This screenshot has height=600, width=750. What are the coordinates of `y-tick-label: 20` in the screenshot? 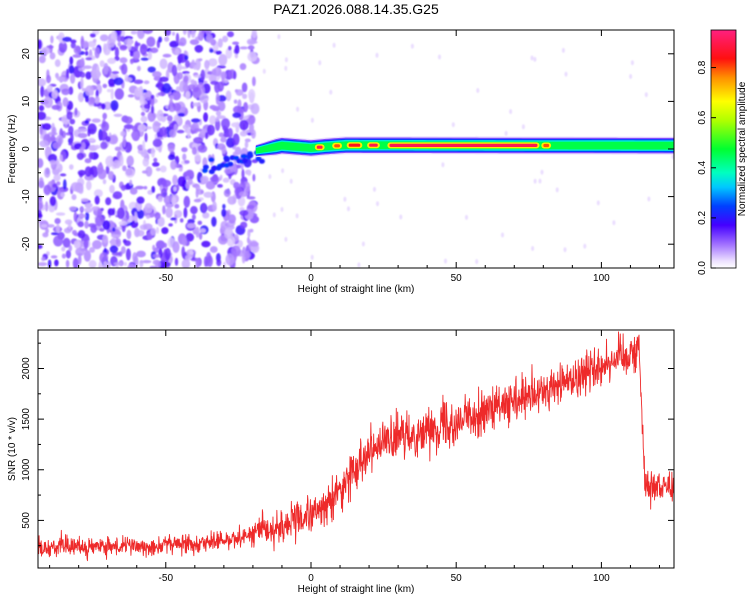 It's located at (26, 54).